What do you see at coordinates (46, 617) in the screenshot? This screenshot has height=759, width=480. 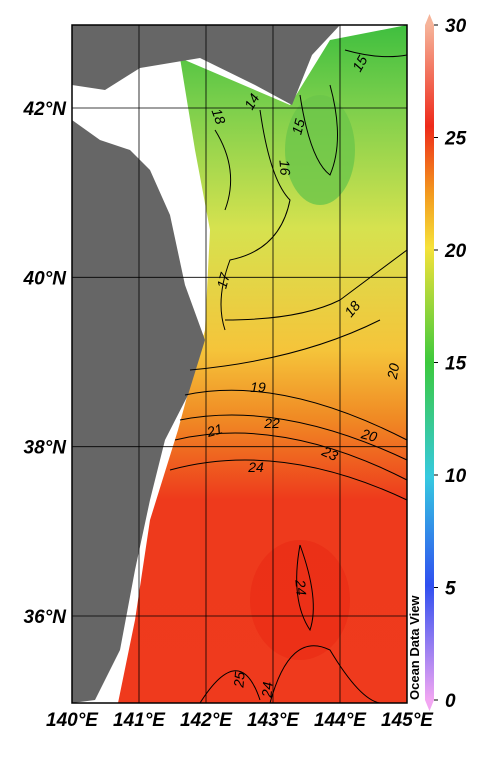 I see `lat-tick-label: 36°N` at bounding box center [46, 617].